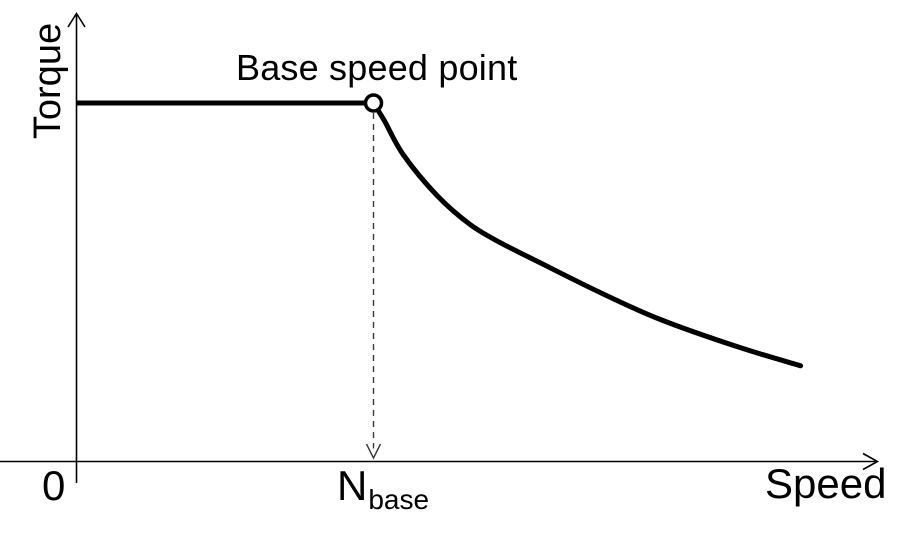 The image size is (917, 541). What do you see at coordinates (373, 103) in the screenshot?
I see `base-speed-marker` at bounding box center [373, 103].